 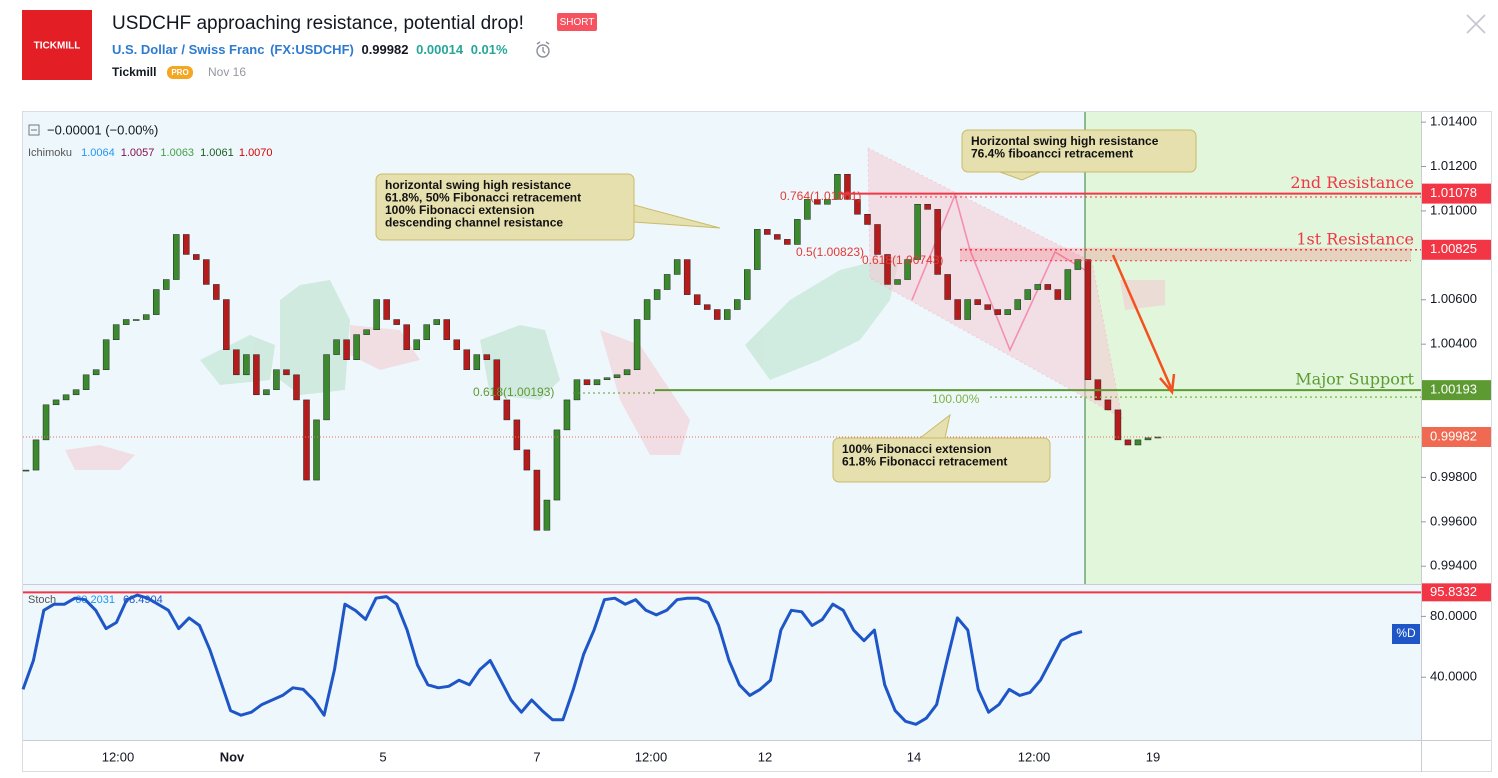 I want to click on fib-label: 0.618(1.00743), so click(x=902, y=260).